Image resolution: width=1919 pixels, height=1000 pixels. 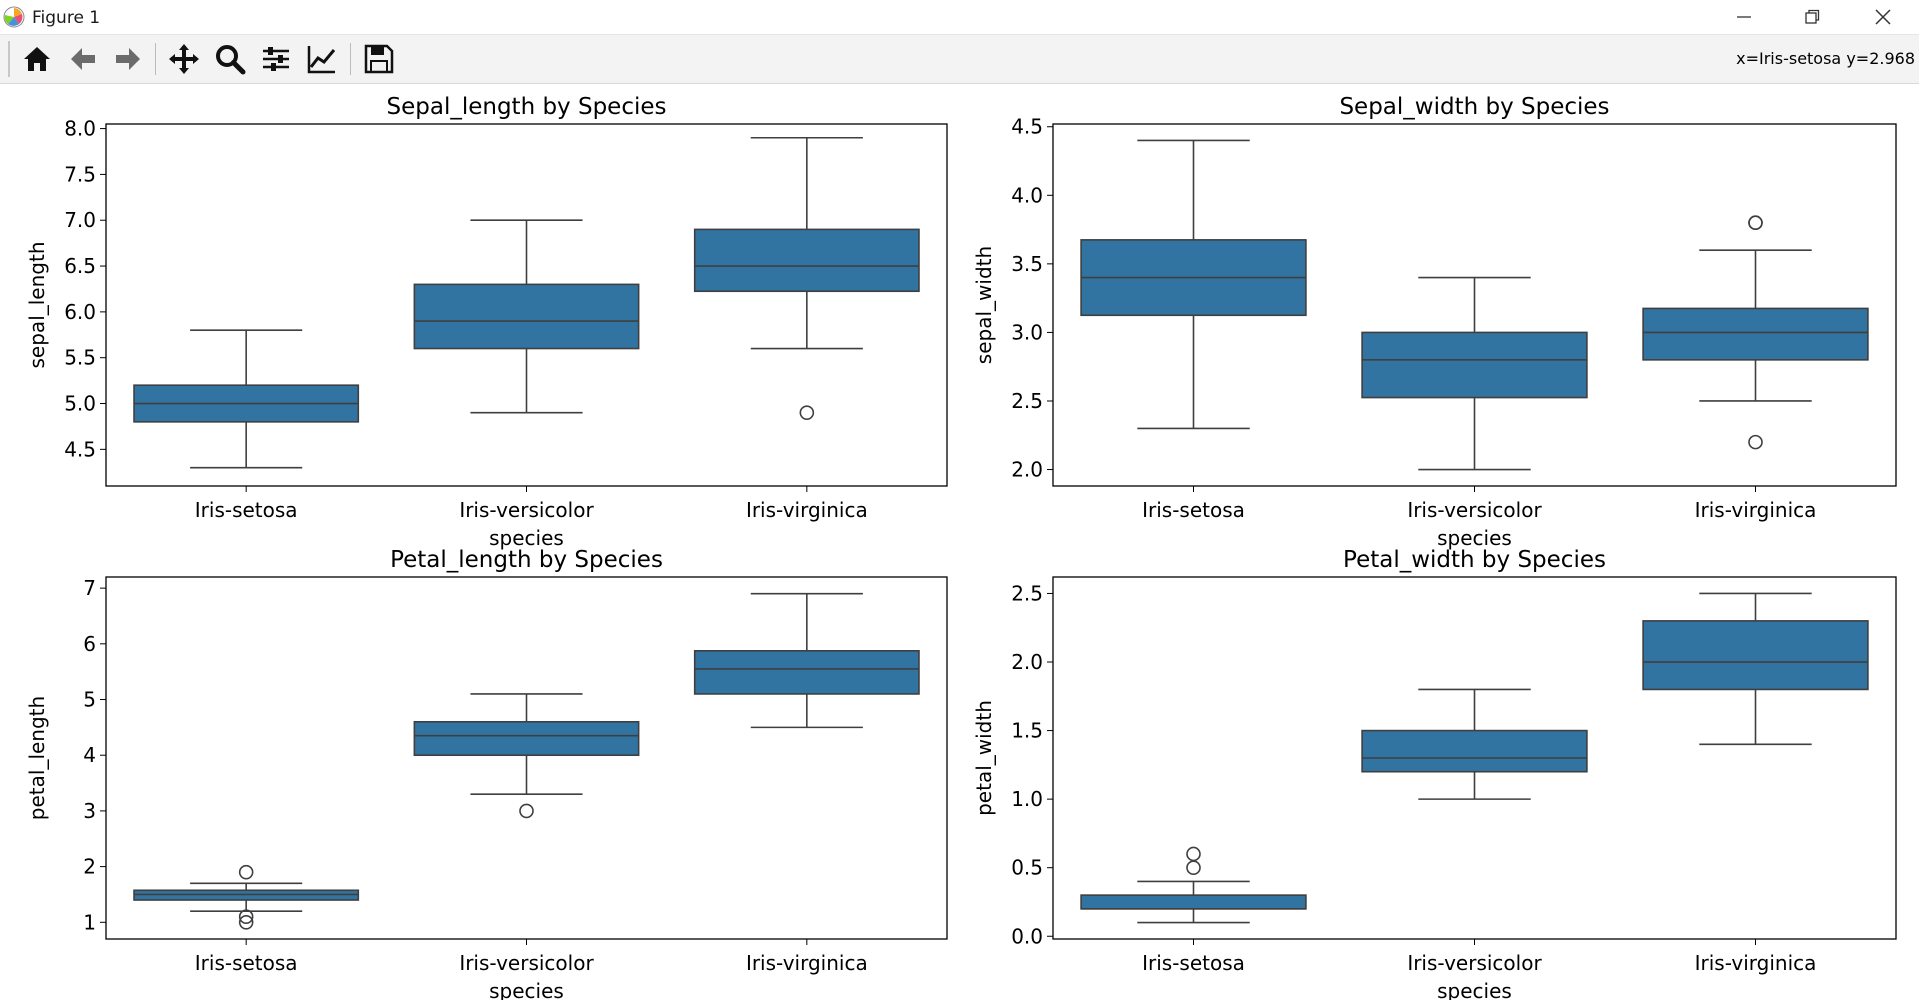 I want to click on subplots-button, so click(x=276, y=59).